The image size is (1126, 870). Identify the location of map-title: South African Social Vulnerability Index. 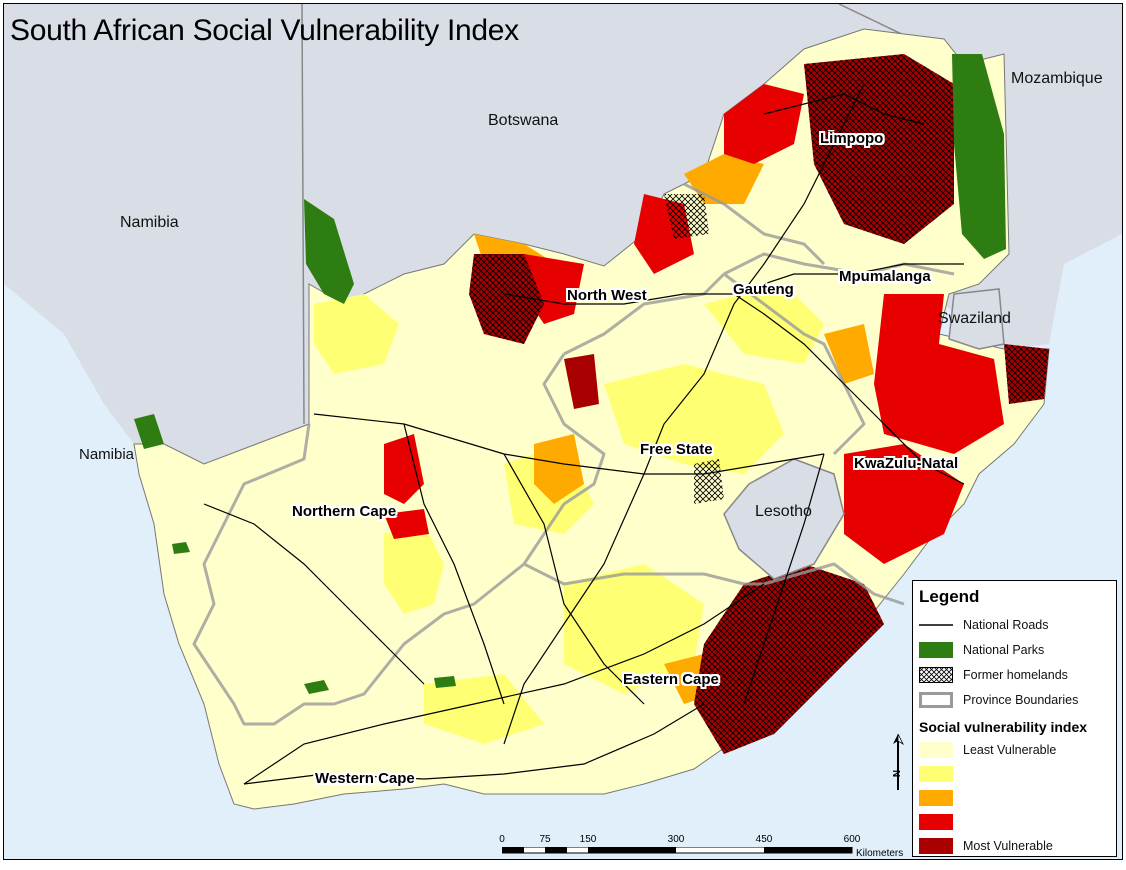
(264, 30).